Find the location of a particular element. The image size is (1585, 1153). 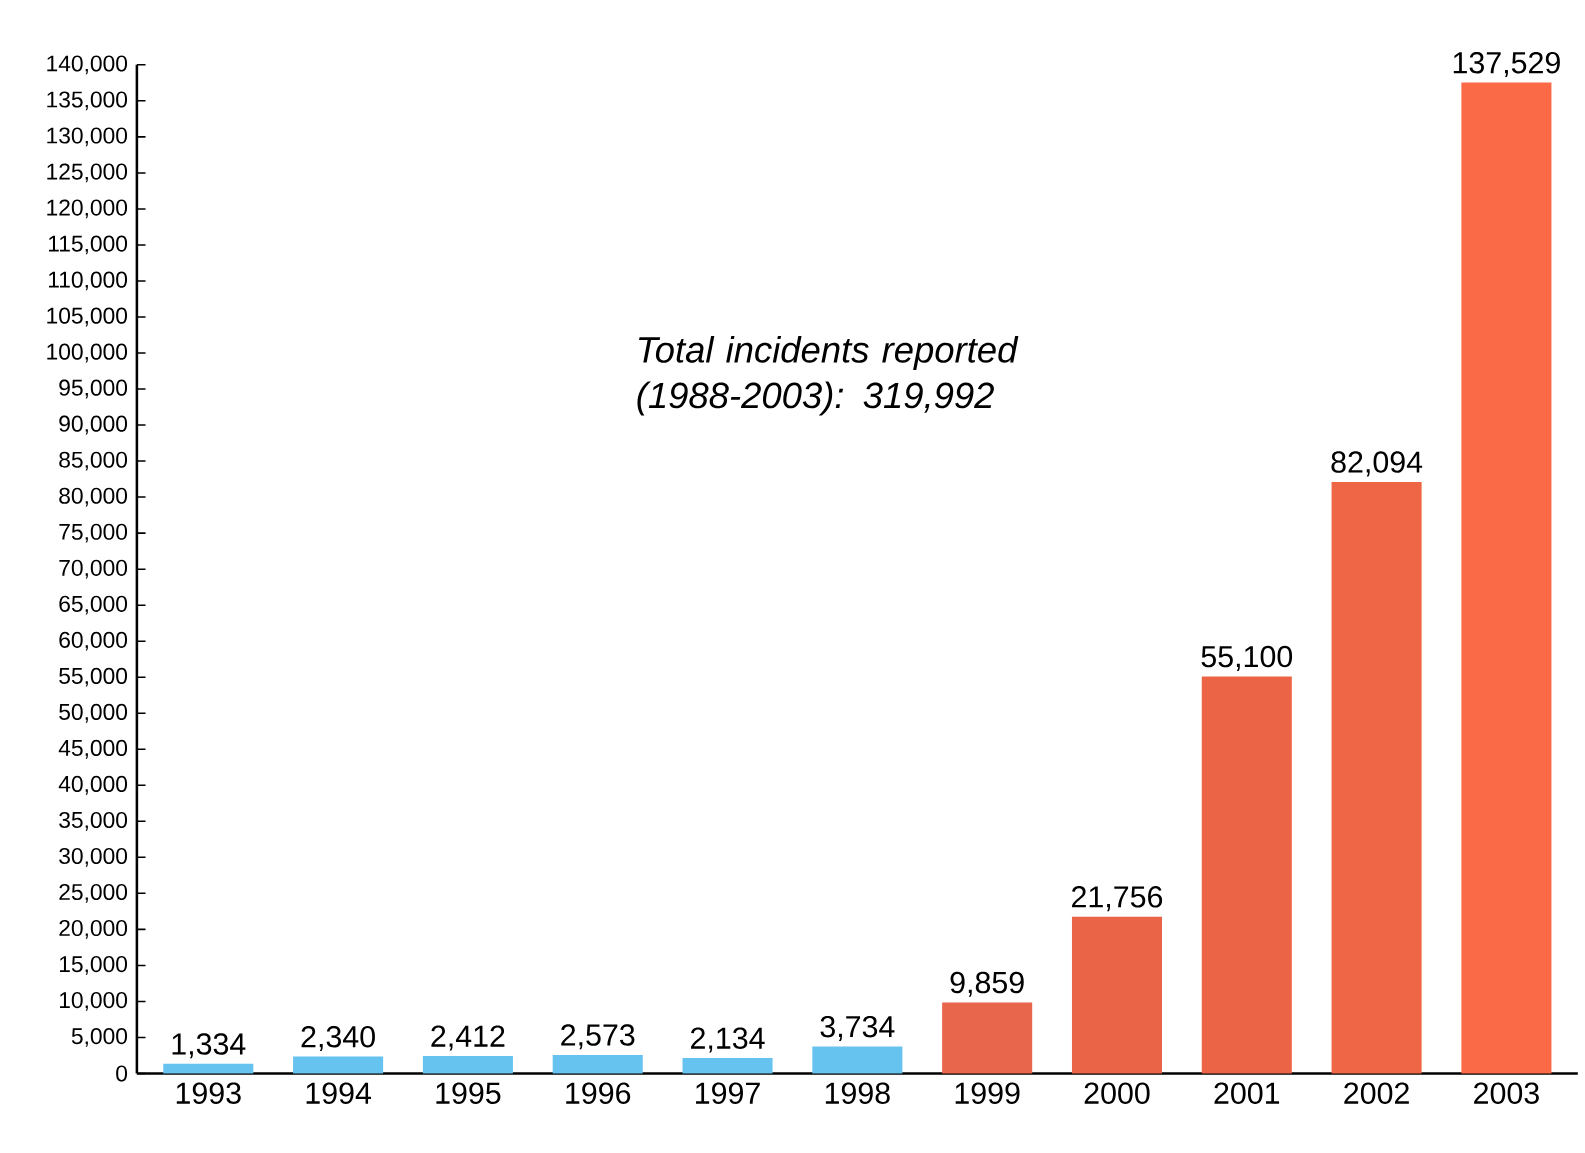

y-tick-label: 65,000 is located at coordinates (93, 605).